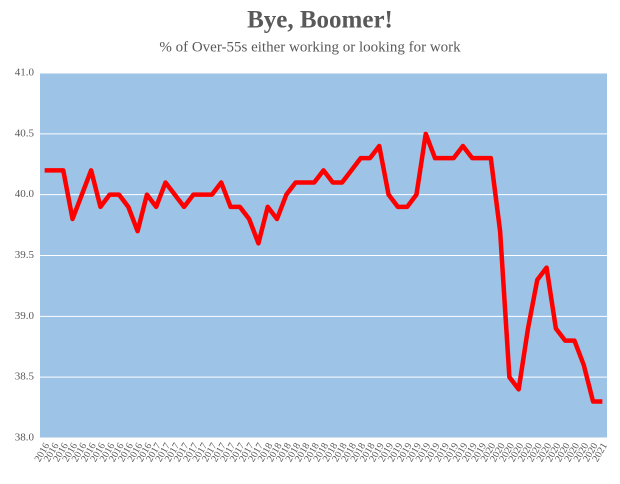 The width and height of the screenshot is (620, 484). I want to click on y-tick-label: 39.5, so click(25, 255).